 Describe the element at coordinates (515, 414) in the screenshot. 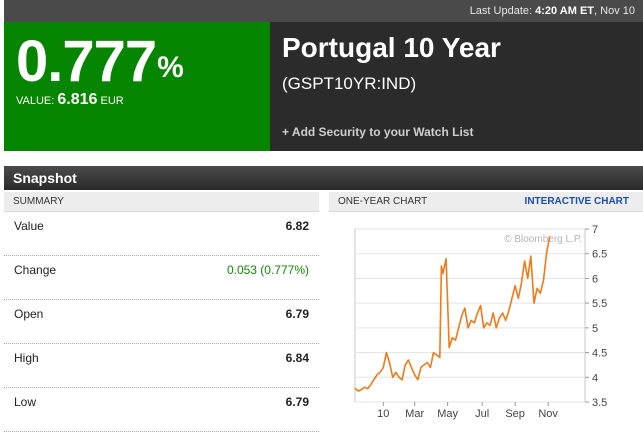

I see `x-tick-label: Sep` at that location.